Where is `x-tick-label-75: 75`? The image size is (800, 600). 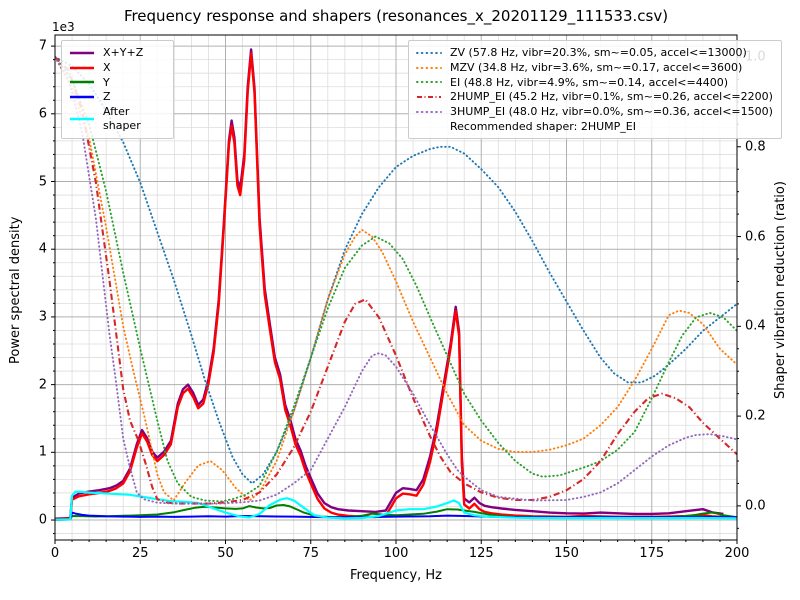 x-tick-label-75: 75 is located at coordinates (311, 553).